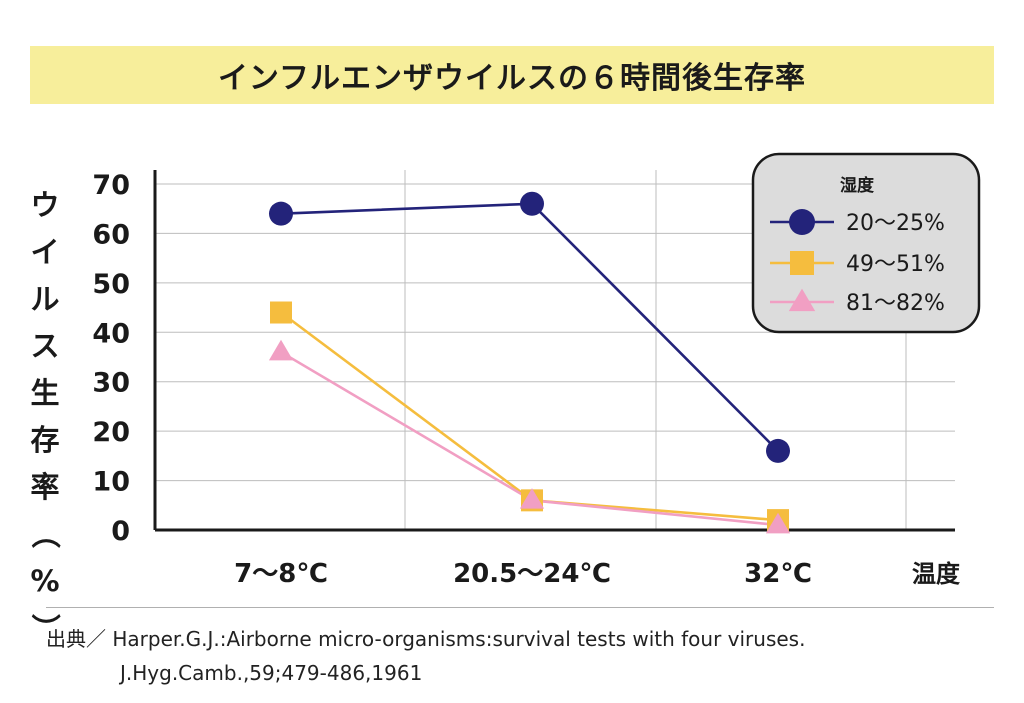  What do you see at coordinates (895, 303) in the screenshot?
I see `legend-label: 81〜82%` at bounding box center [895, 303].